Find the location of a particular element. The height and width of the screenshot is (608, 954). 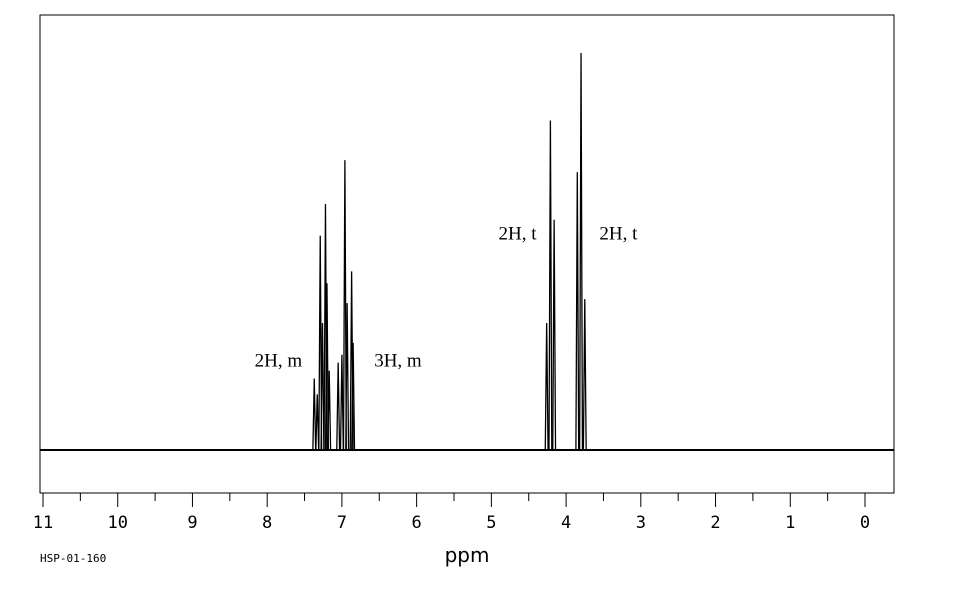

x-tick-label: 3 is located at coordinates (641, 523).